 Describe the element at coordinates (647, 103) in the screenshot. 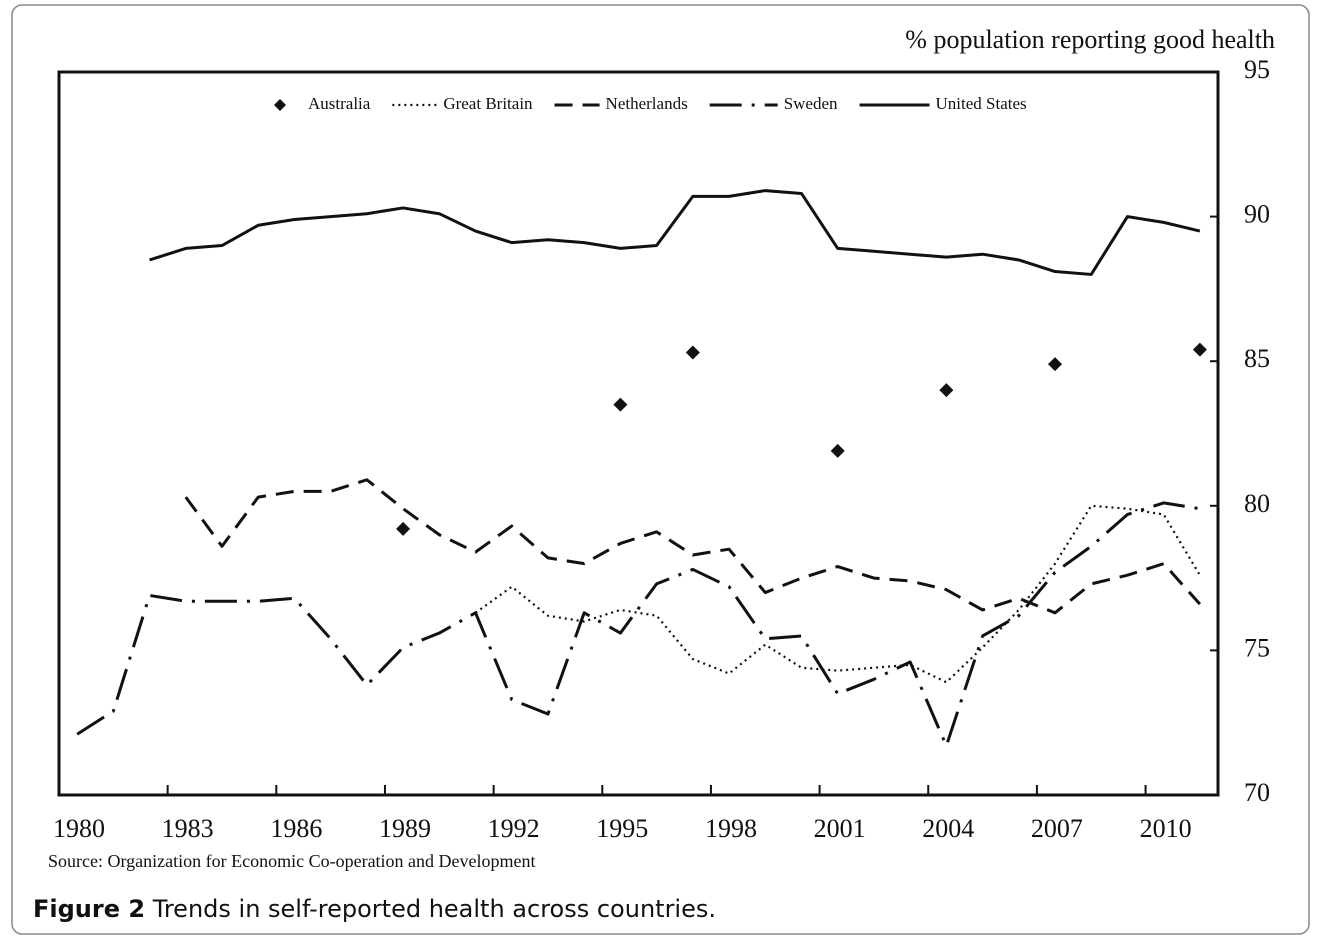

I see `legend-label: Netherlands` at that location.